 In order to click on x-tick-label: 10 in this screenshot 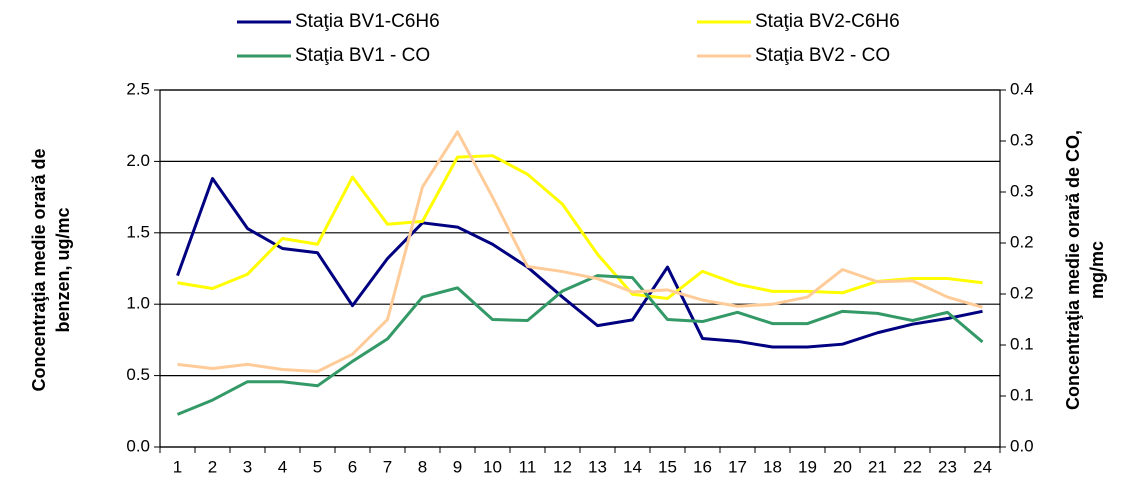, I will do `click(492, 466)`.